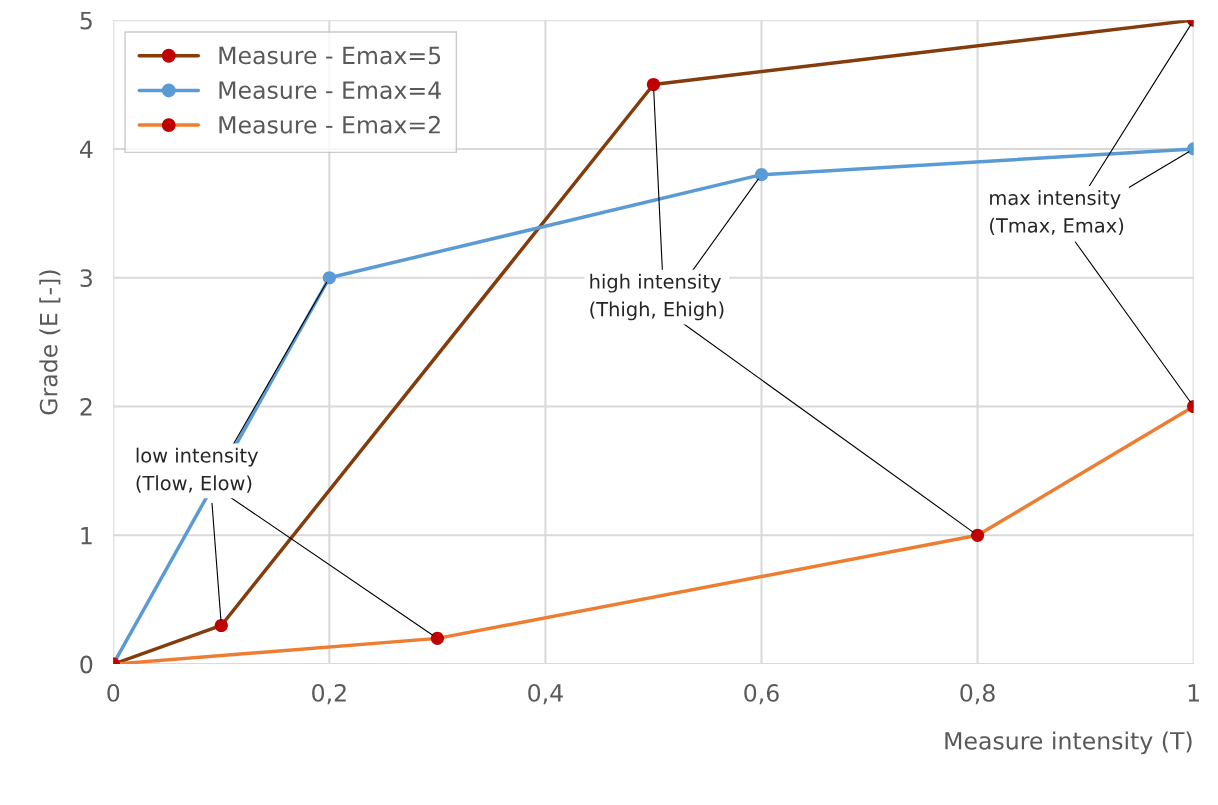 The image size is (1218, 805). I want to click on annotation: high intensity (Thigh, Ehigh), so click(657, 297).